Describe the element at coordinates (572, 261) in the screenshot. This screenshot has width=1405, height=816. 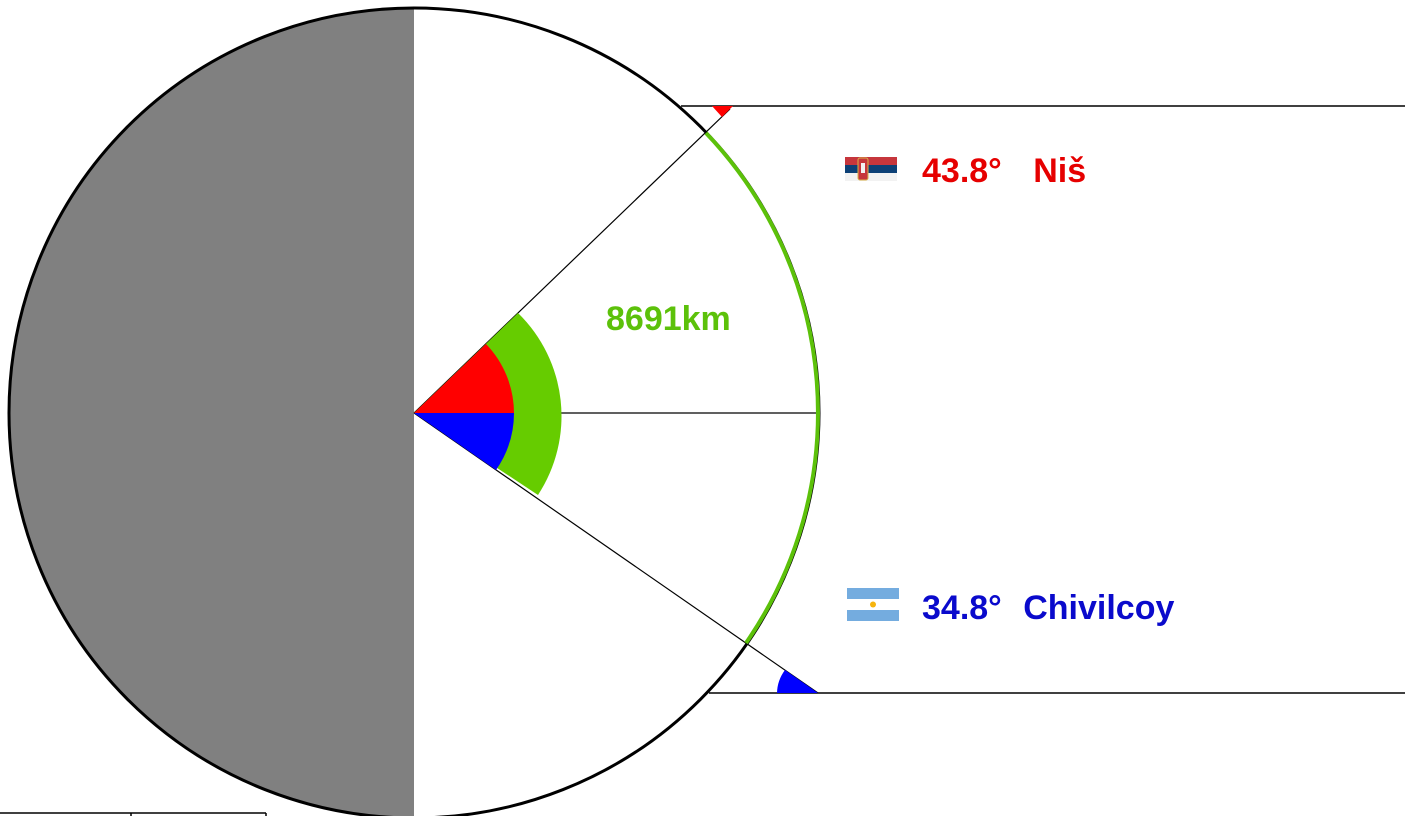
I see `radius-north` at that location.